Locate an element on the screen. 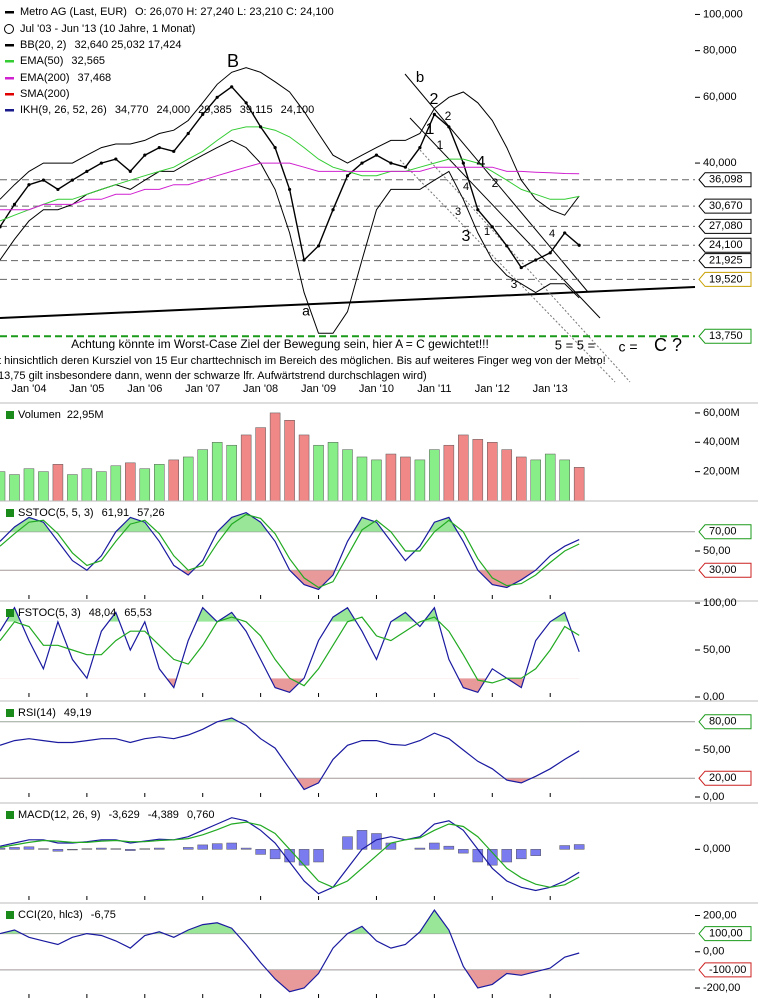  wave-label: B is located at coordinates (233, 61).